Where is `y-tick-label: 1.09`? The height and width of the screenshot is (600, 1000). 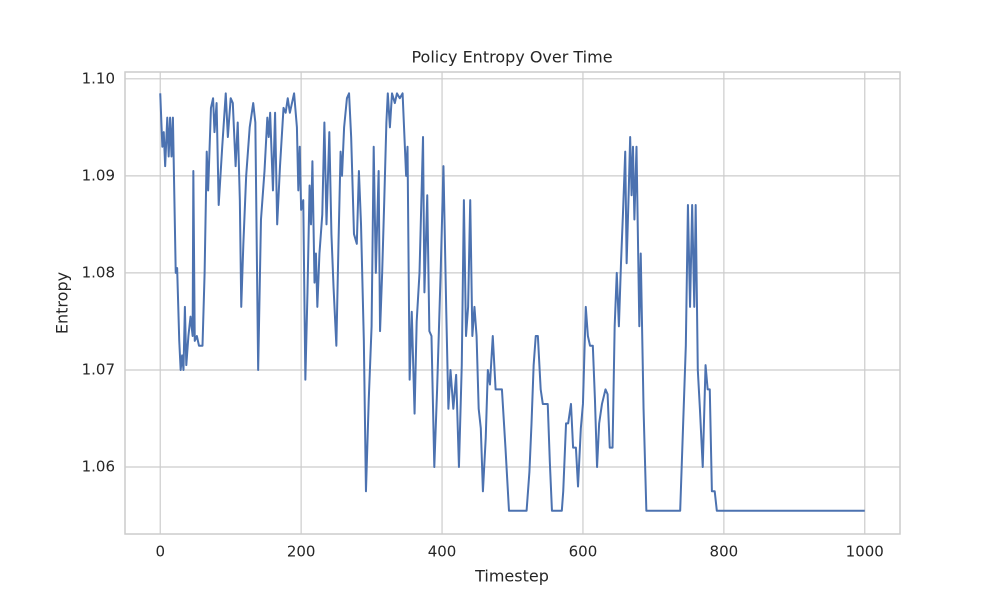
y-tick-label: 1.09 is located at coordinates (98, 175).